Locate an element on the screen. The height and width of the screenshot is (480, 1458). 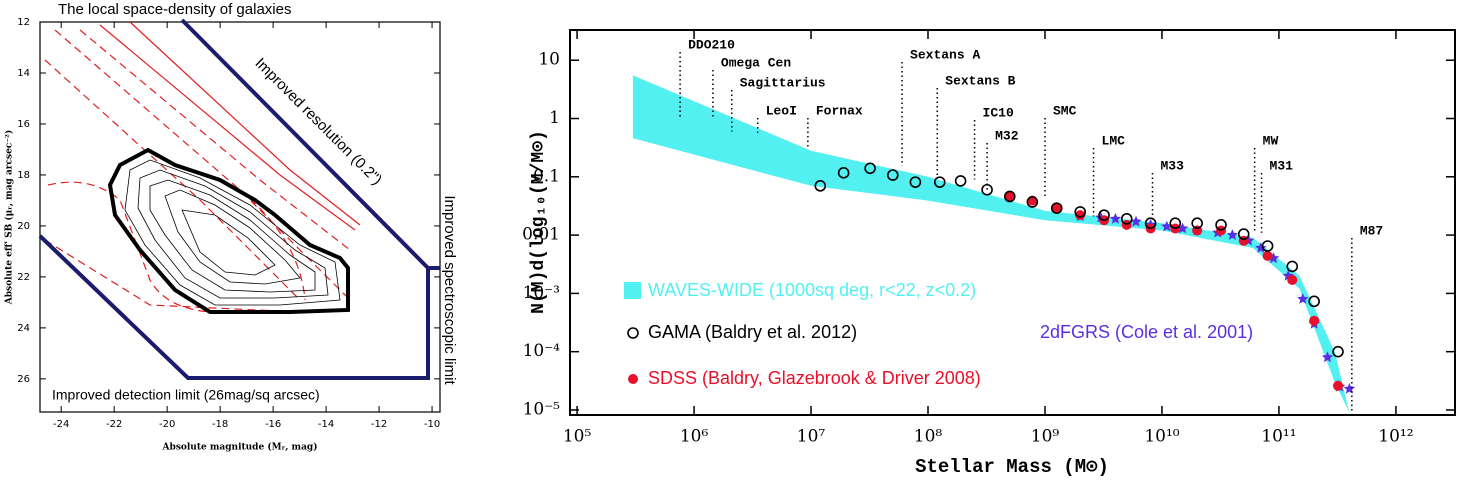
right-x-label: Stellar Mass (M⊙) is located at coordinates (1012, 467).